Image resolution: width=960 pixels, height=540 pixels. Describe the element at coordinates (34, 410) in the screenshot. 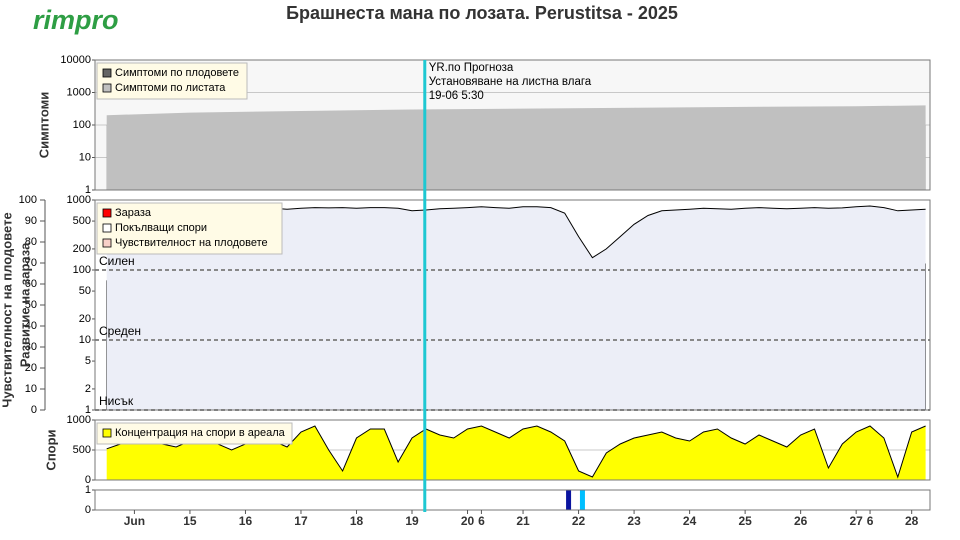

I see `y2-tick-label: 0` at that location.